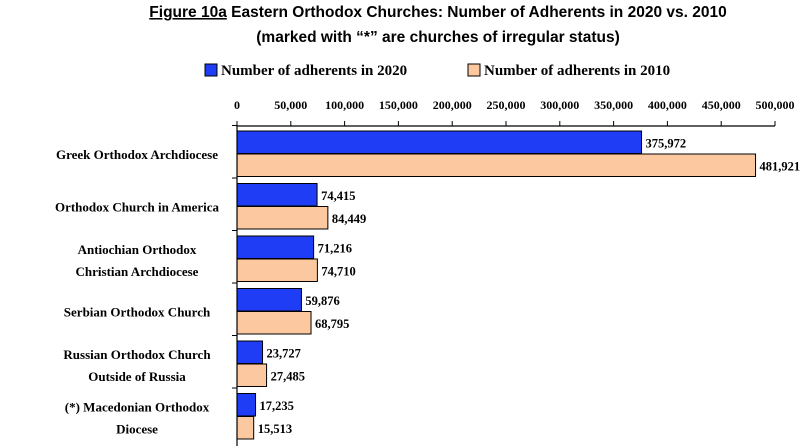 This screenshot has width=800, height=446. I want to click on x-tick-label: 400,000, so click(667, 105).